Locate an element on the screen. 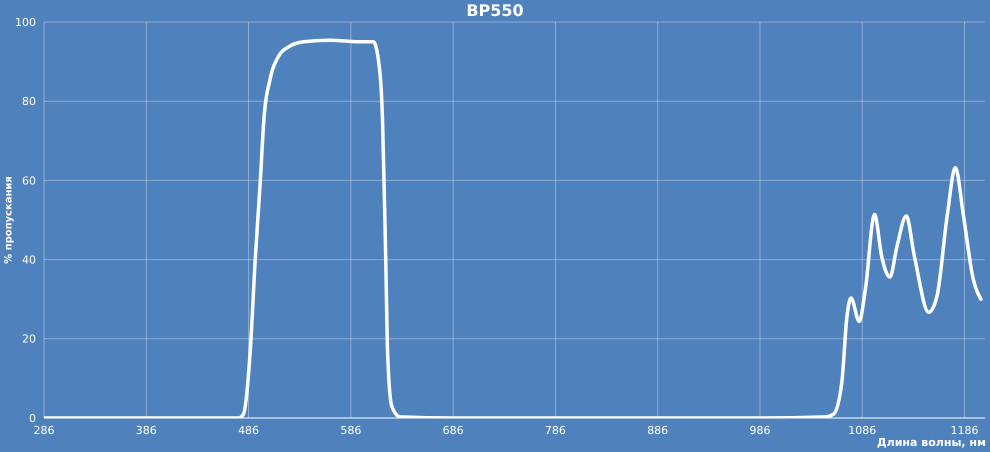 The height and width of the screenshot is (452, 990). x-tick-label: 286 is located at coordinates (44, 430).